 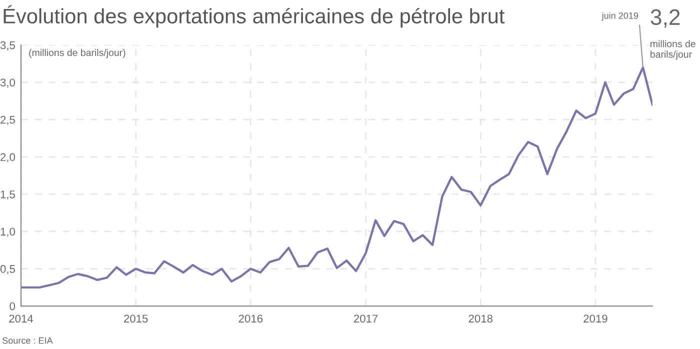 I want to click on x-tick-label: 2019, so click(x=596, y=318).